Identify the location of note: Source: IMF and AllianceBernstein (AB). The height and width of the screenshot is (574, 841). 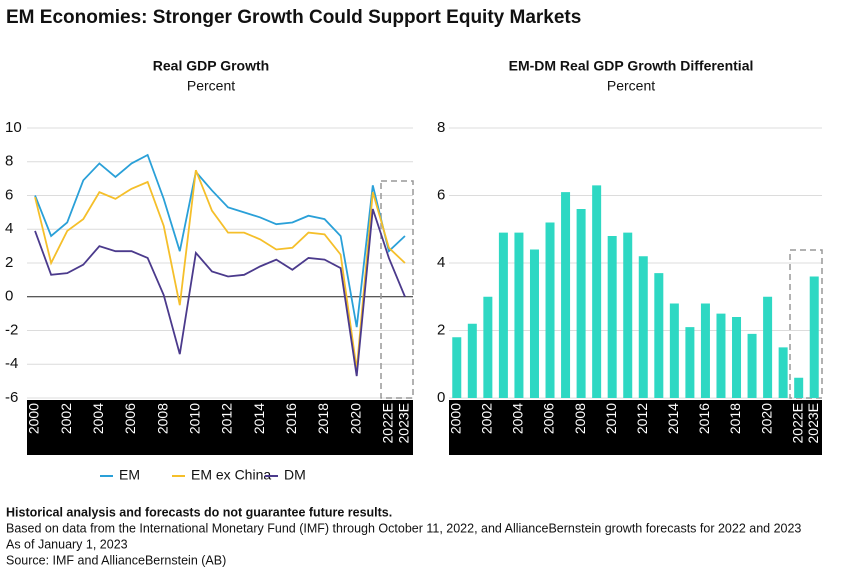
(116, 560).